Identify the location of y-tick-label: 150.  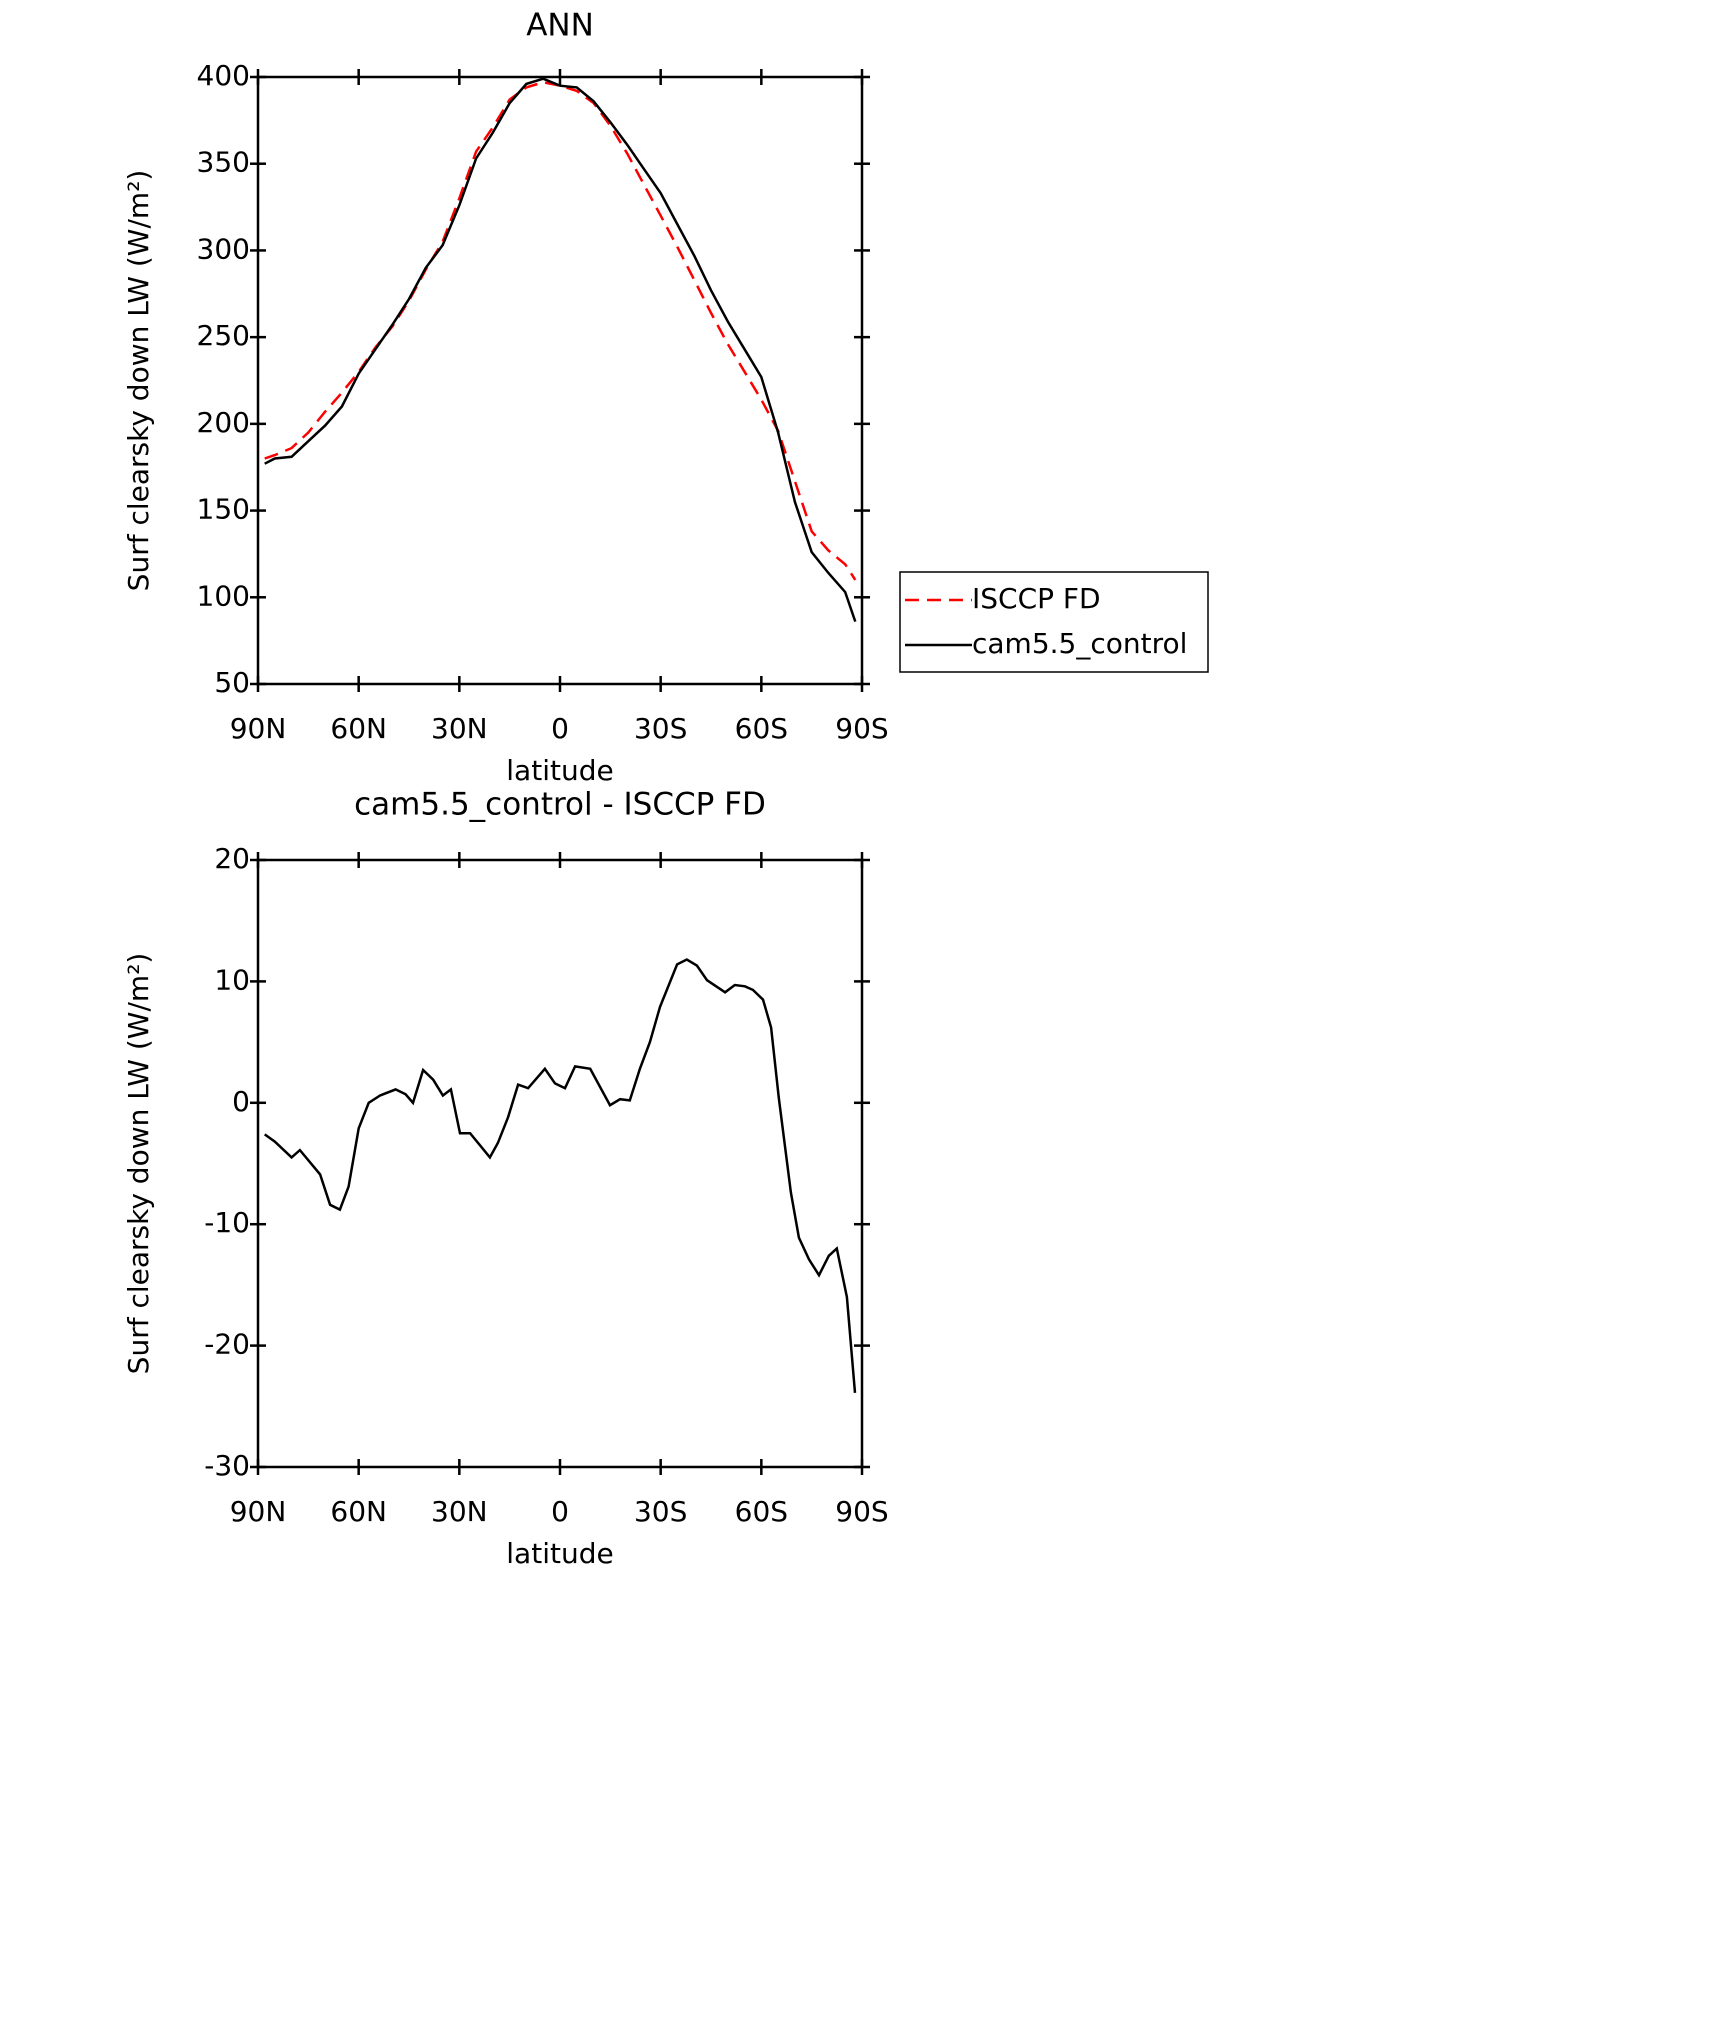
(223, 509).